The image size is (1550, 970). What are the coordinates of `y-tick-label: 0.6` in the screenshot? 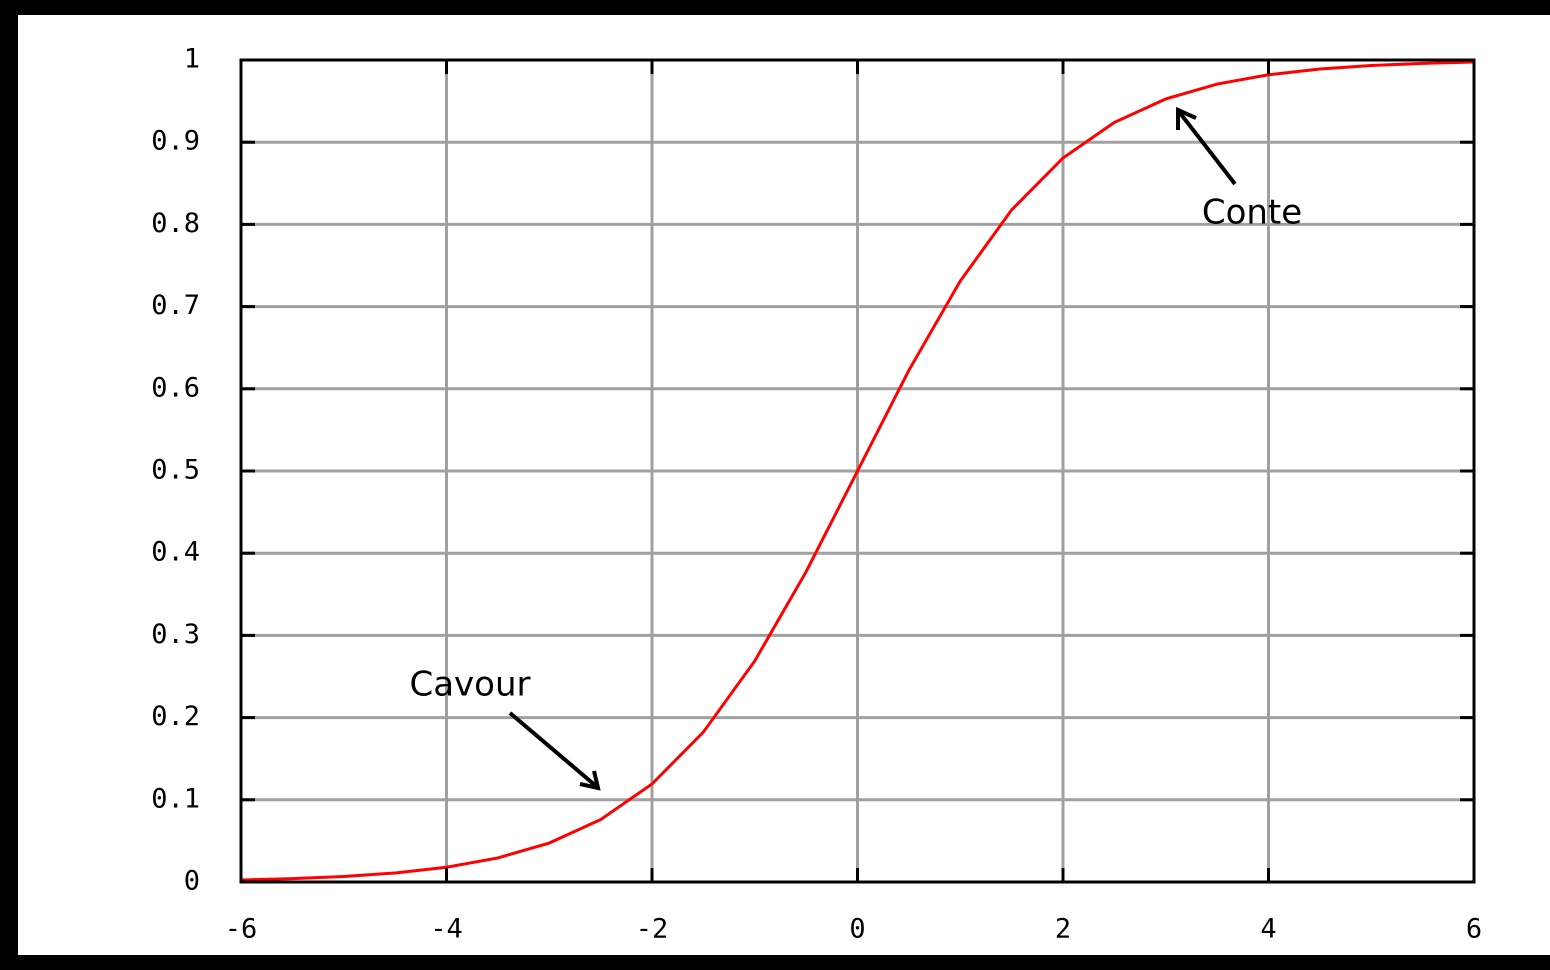 It's located at (175, 387).